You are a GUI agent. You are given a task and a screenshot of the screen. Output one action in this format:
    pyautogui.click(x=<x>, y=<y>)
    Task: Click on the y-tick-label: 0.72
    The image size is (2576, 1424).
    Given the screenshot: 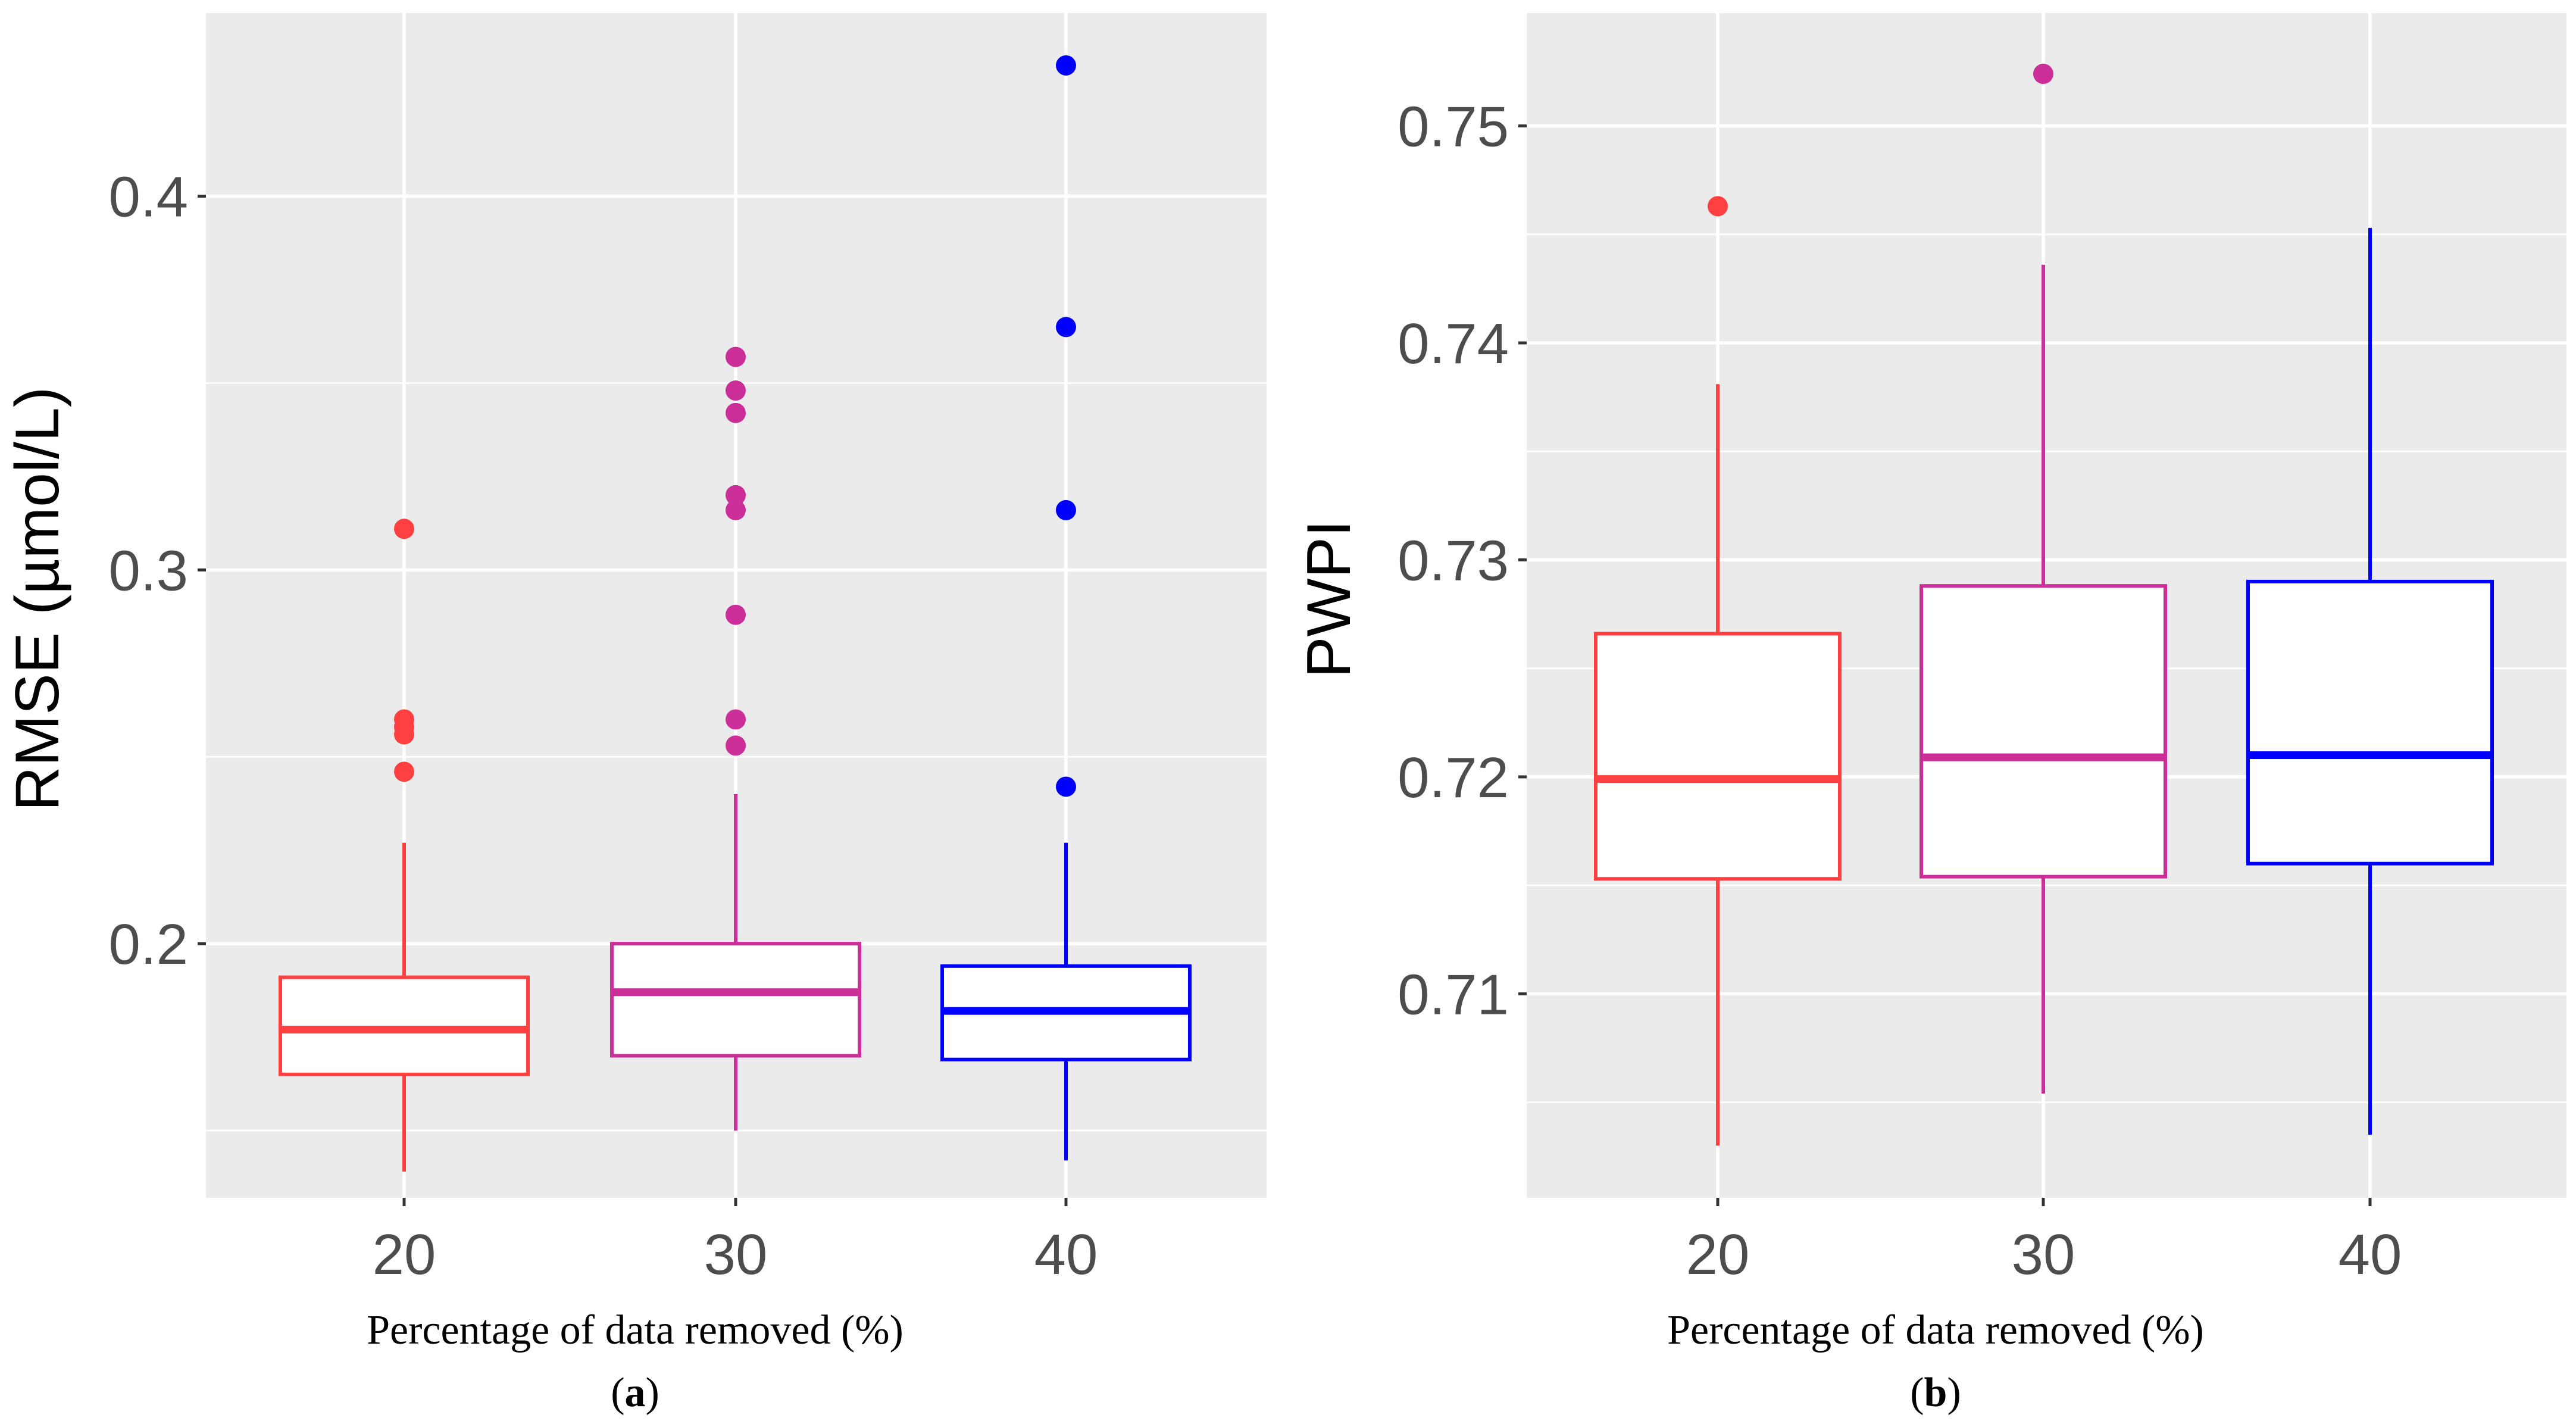 What is the action you would take?
    pyautogui.click(x=1453, y=778)
    